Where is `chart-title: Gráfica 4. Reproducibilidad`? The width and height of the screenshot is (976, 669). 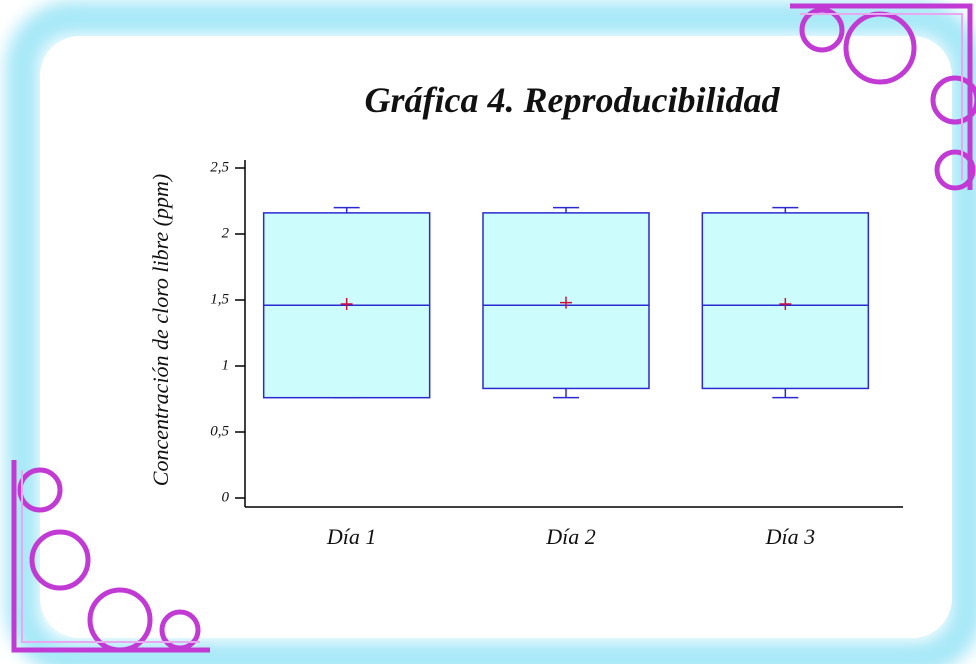
chart-title: Gráfica 4. Reproducibilidad is located at coordinates (573, 100).